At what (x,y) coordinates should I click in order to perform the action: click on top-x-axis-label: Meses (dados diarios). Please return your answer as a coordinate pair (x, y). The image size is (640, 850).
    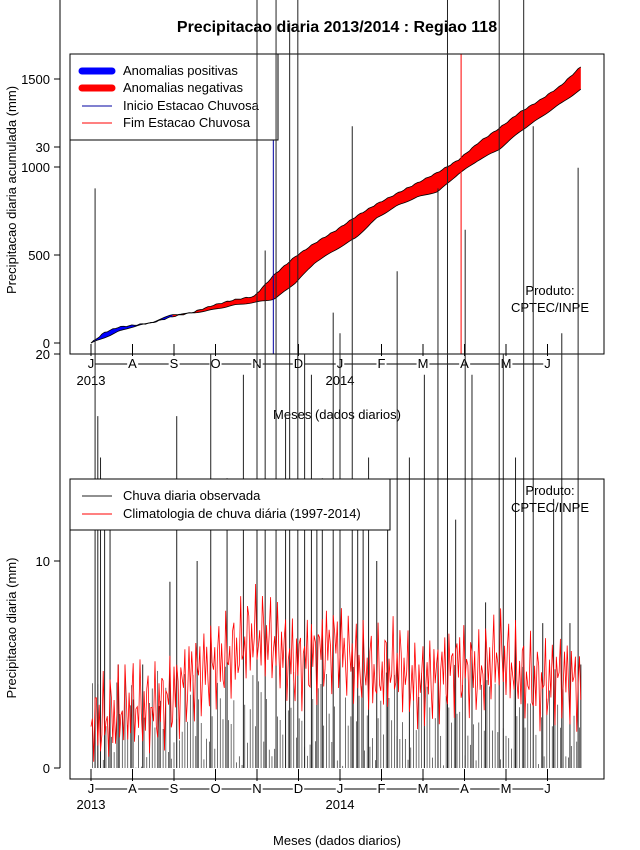
    Looking at the image, I should click on (337, 414).